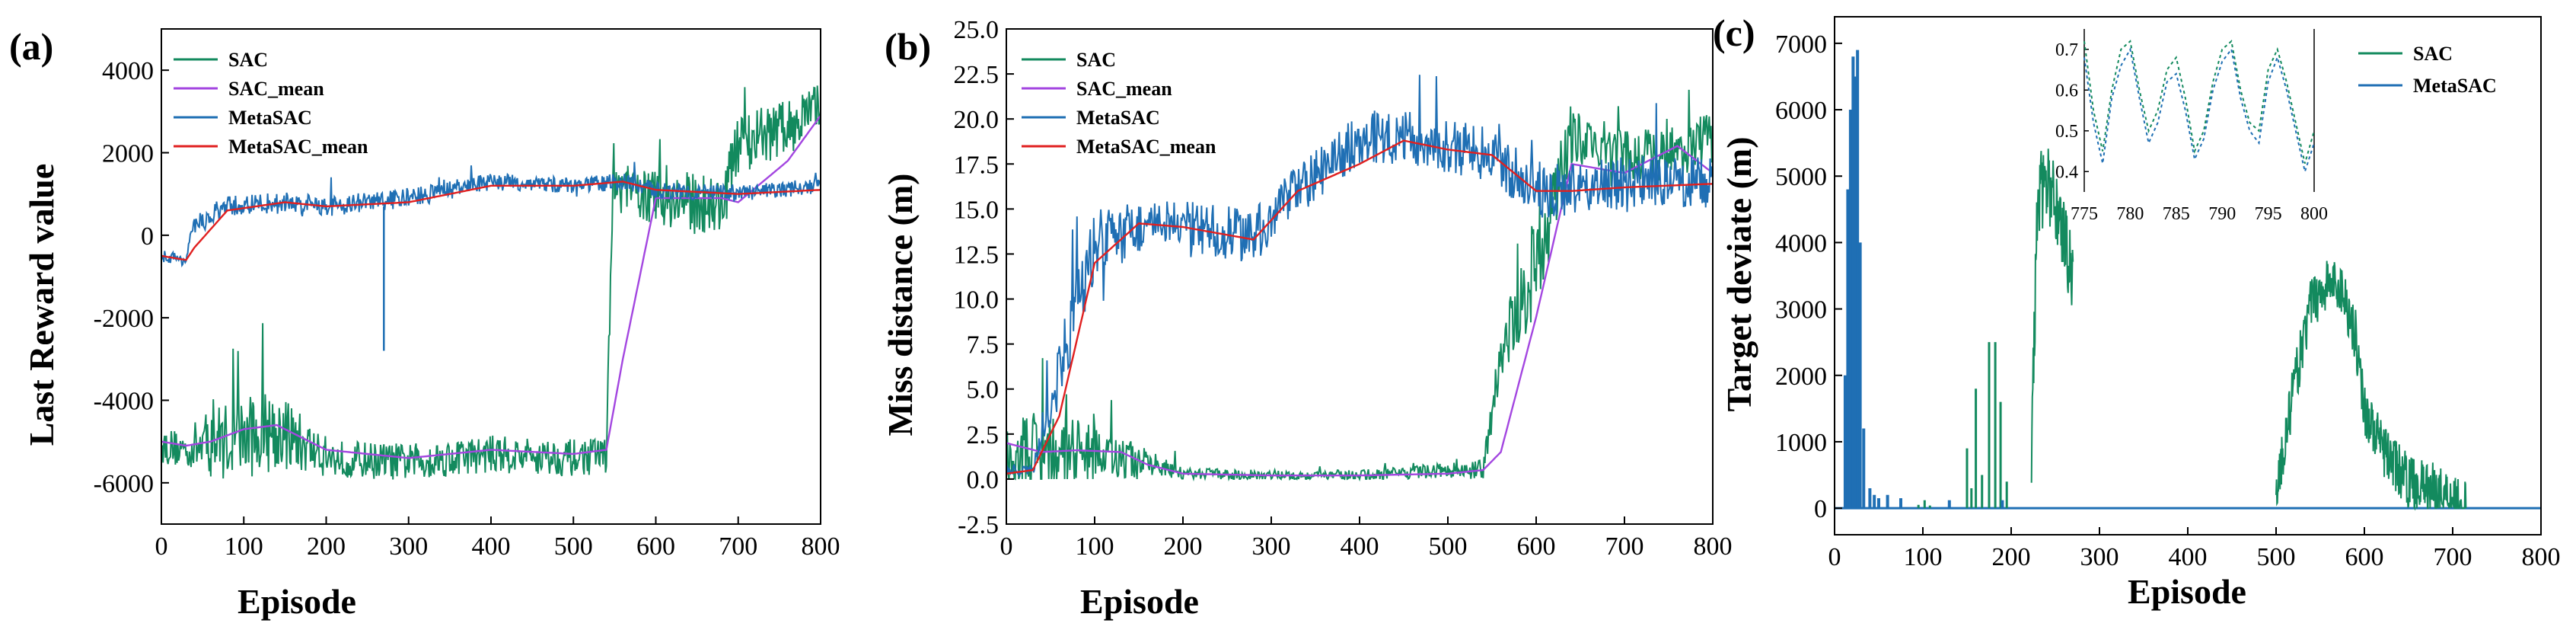 The image size is (2576, 633). What do you see at coordinates (977, 300) in the screenshot?
I see `y-tick-label: 10.0` at bounding box center [977, 300].